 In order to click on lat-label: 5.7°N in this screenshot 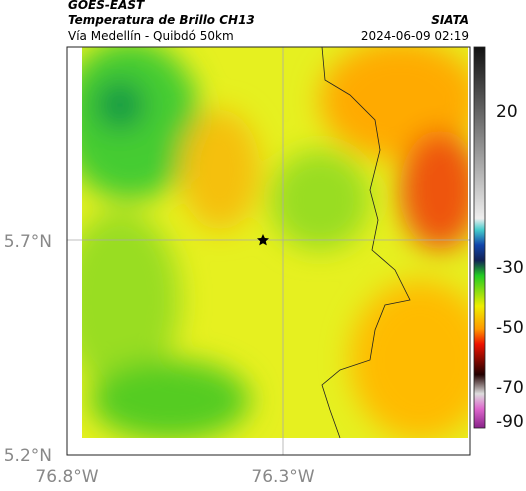, I will do `click(28, 242)`.